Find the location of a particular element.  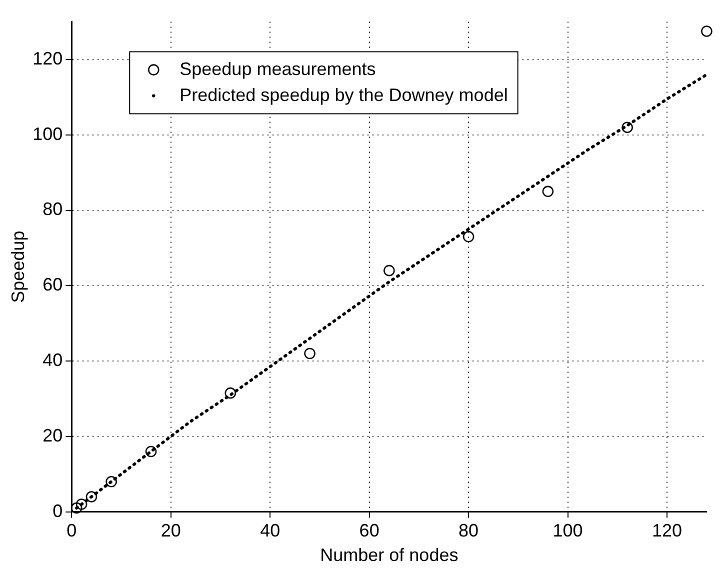

x-tick-label: 100 is located at coordinates (567, 530).